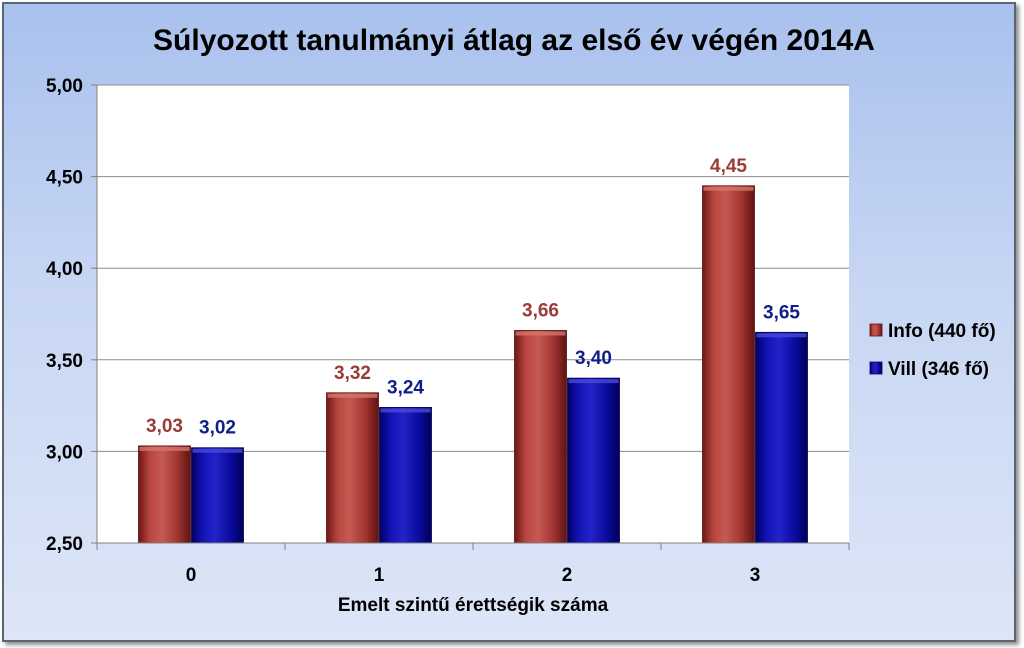  I want to click on y-tick-label: 2,50, so click(64, 544).